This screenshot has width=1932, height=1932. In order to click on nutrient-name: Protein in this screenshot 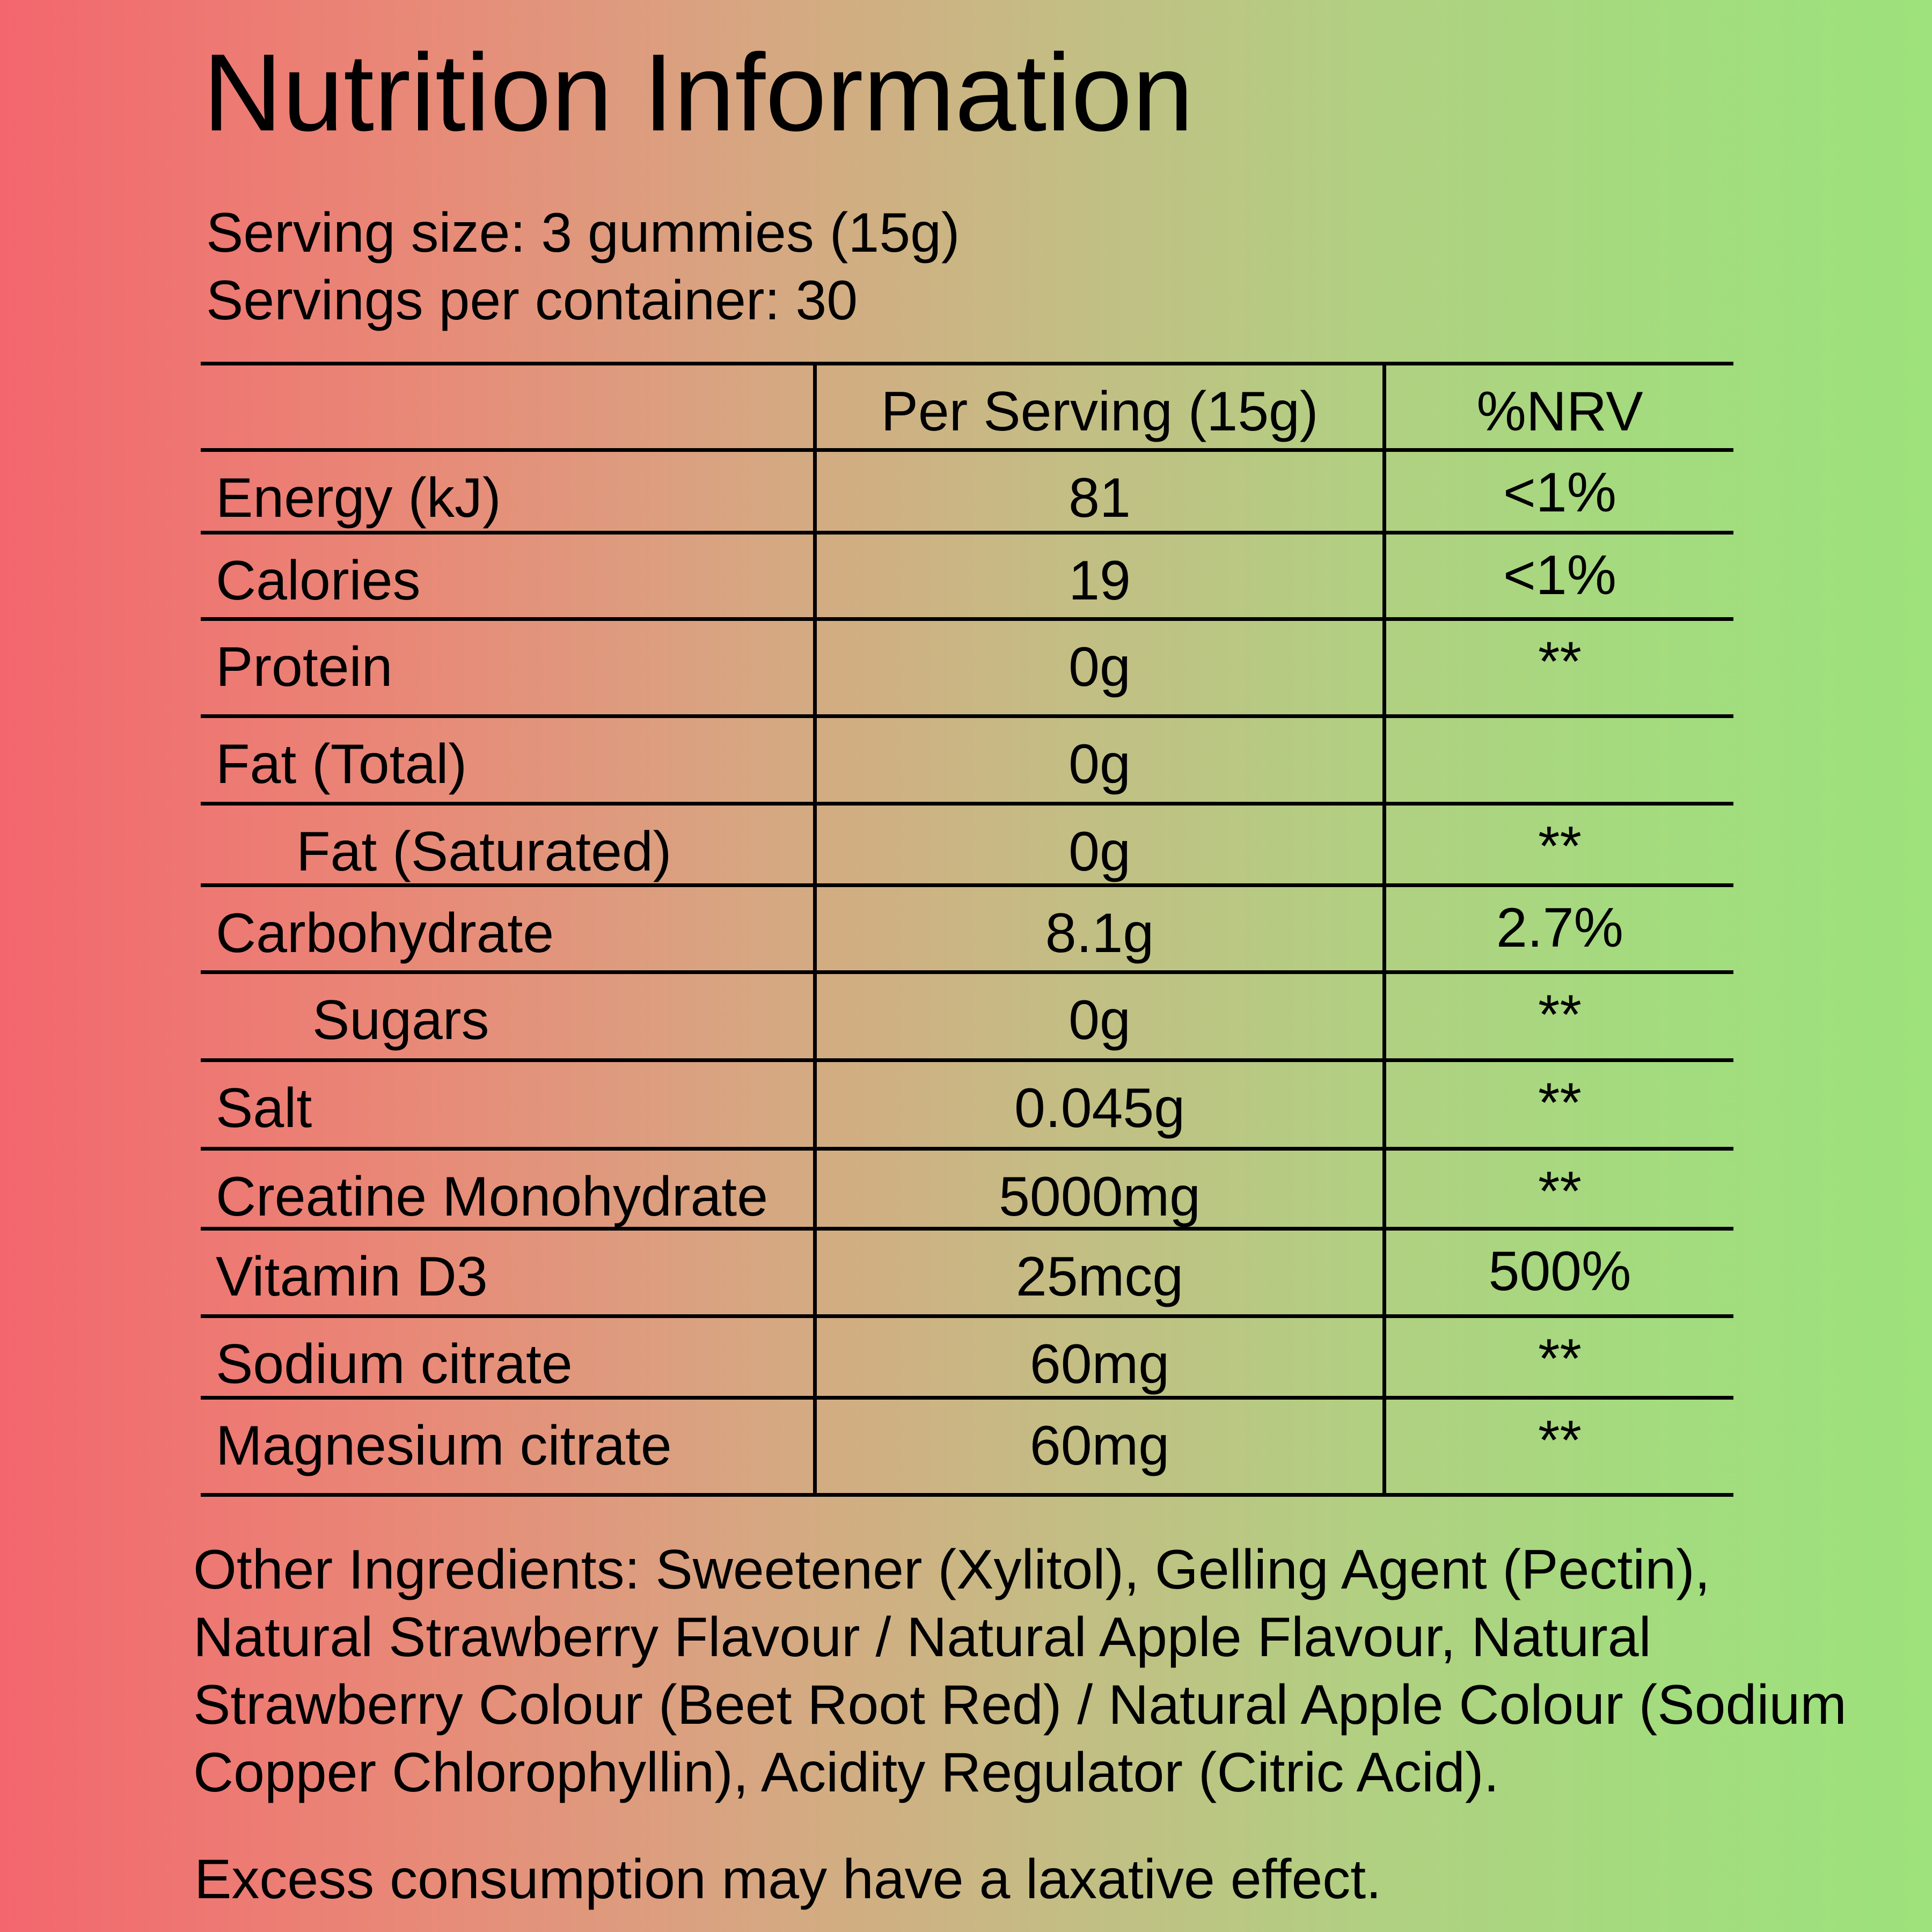, I will do `click(304, 667)`.